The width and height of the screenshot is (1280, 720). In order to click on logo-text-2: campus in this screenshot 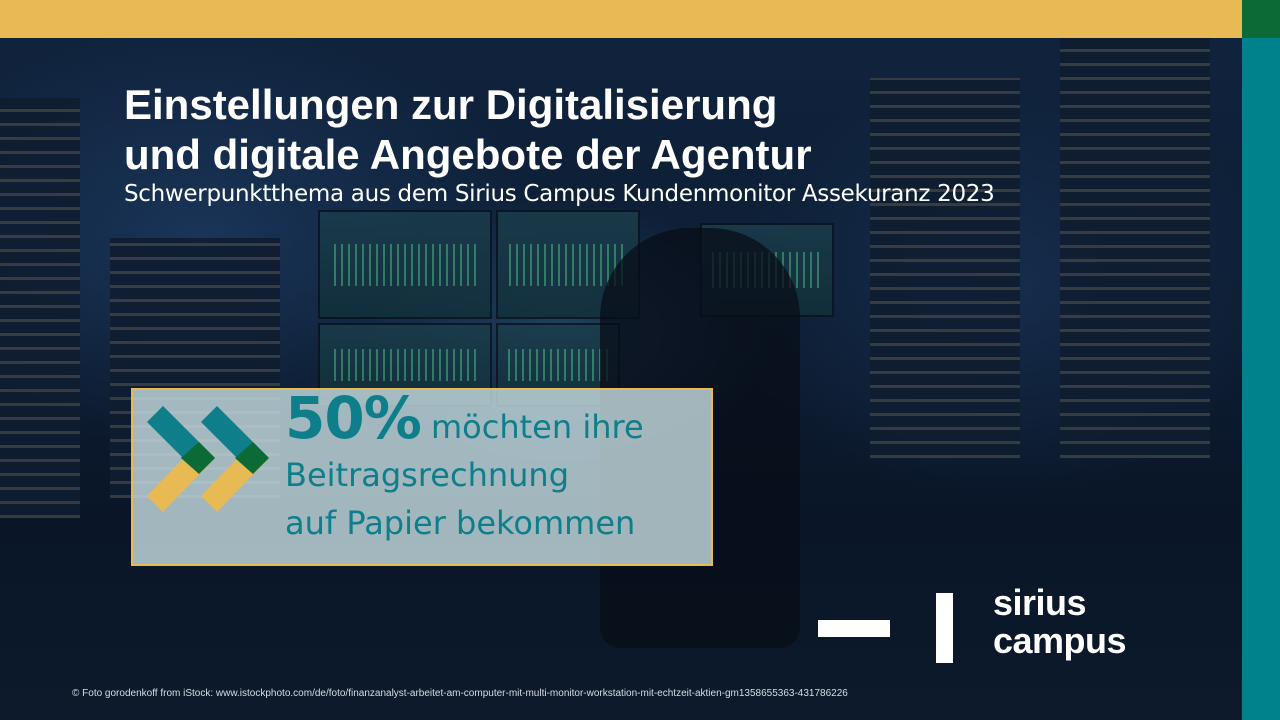, I will do `click(1060, 640)`.